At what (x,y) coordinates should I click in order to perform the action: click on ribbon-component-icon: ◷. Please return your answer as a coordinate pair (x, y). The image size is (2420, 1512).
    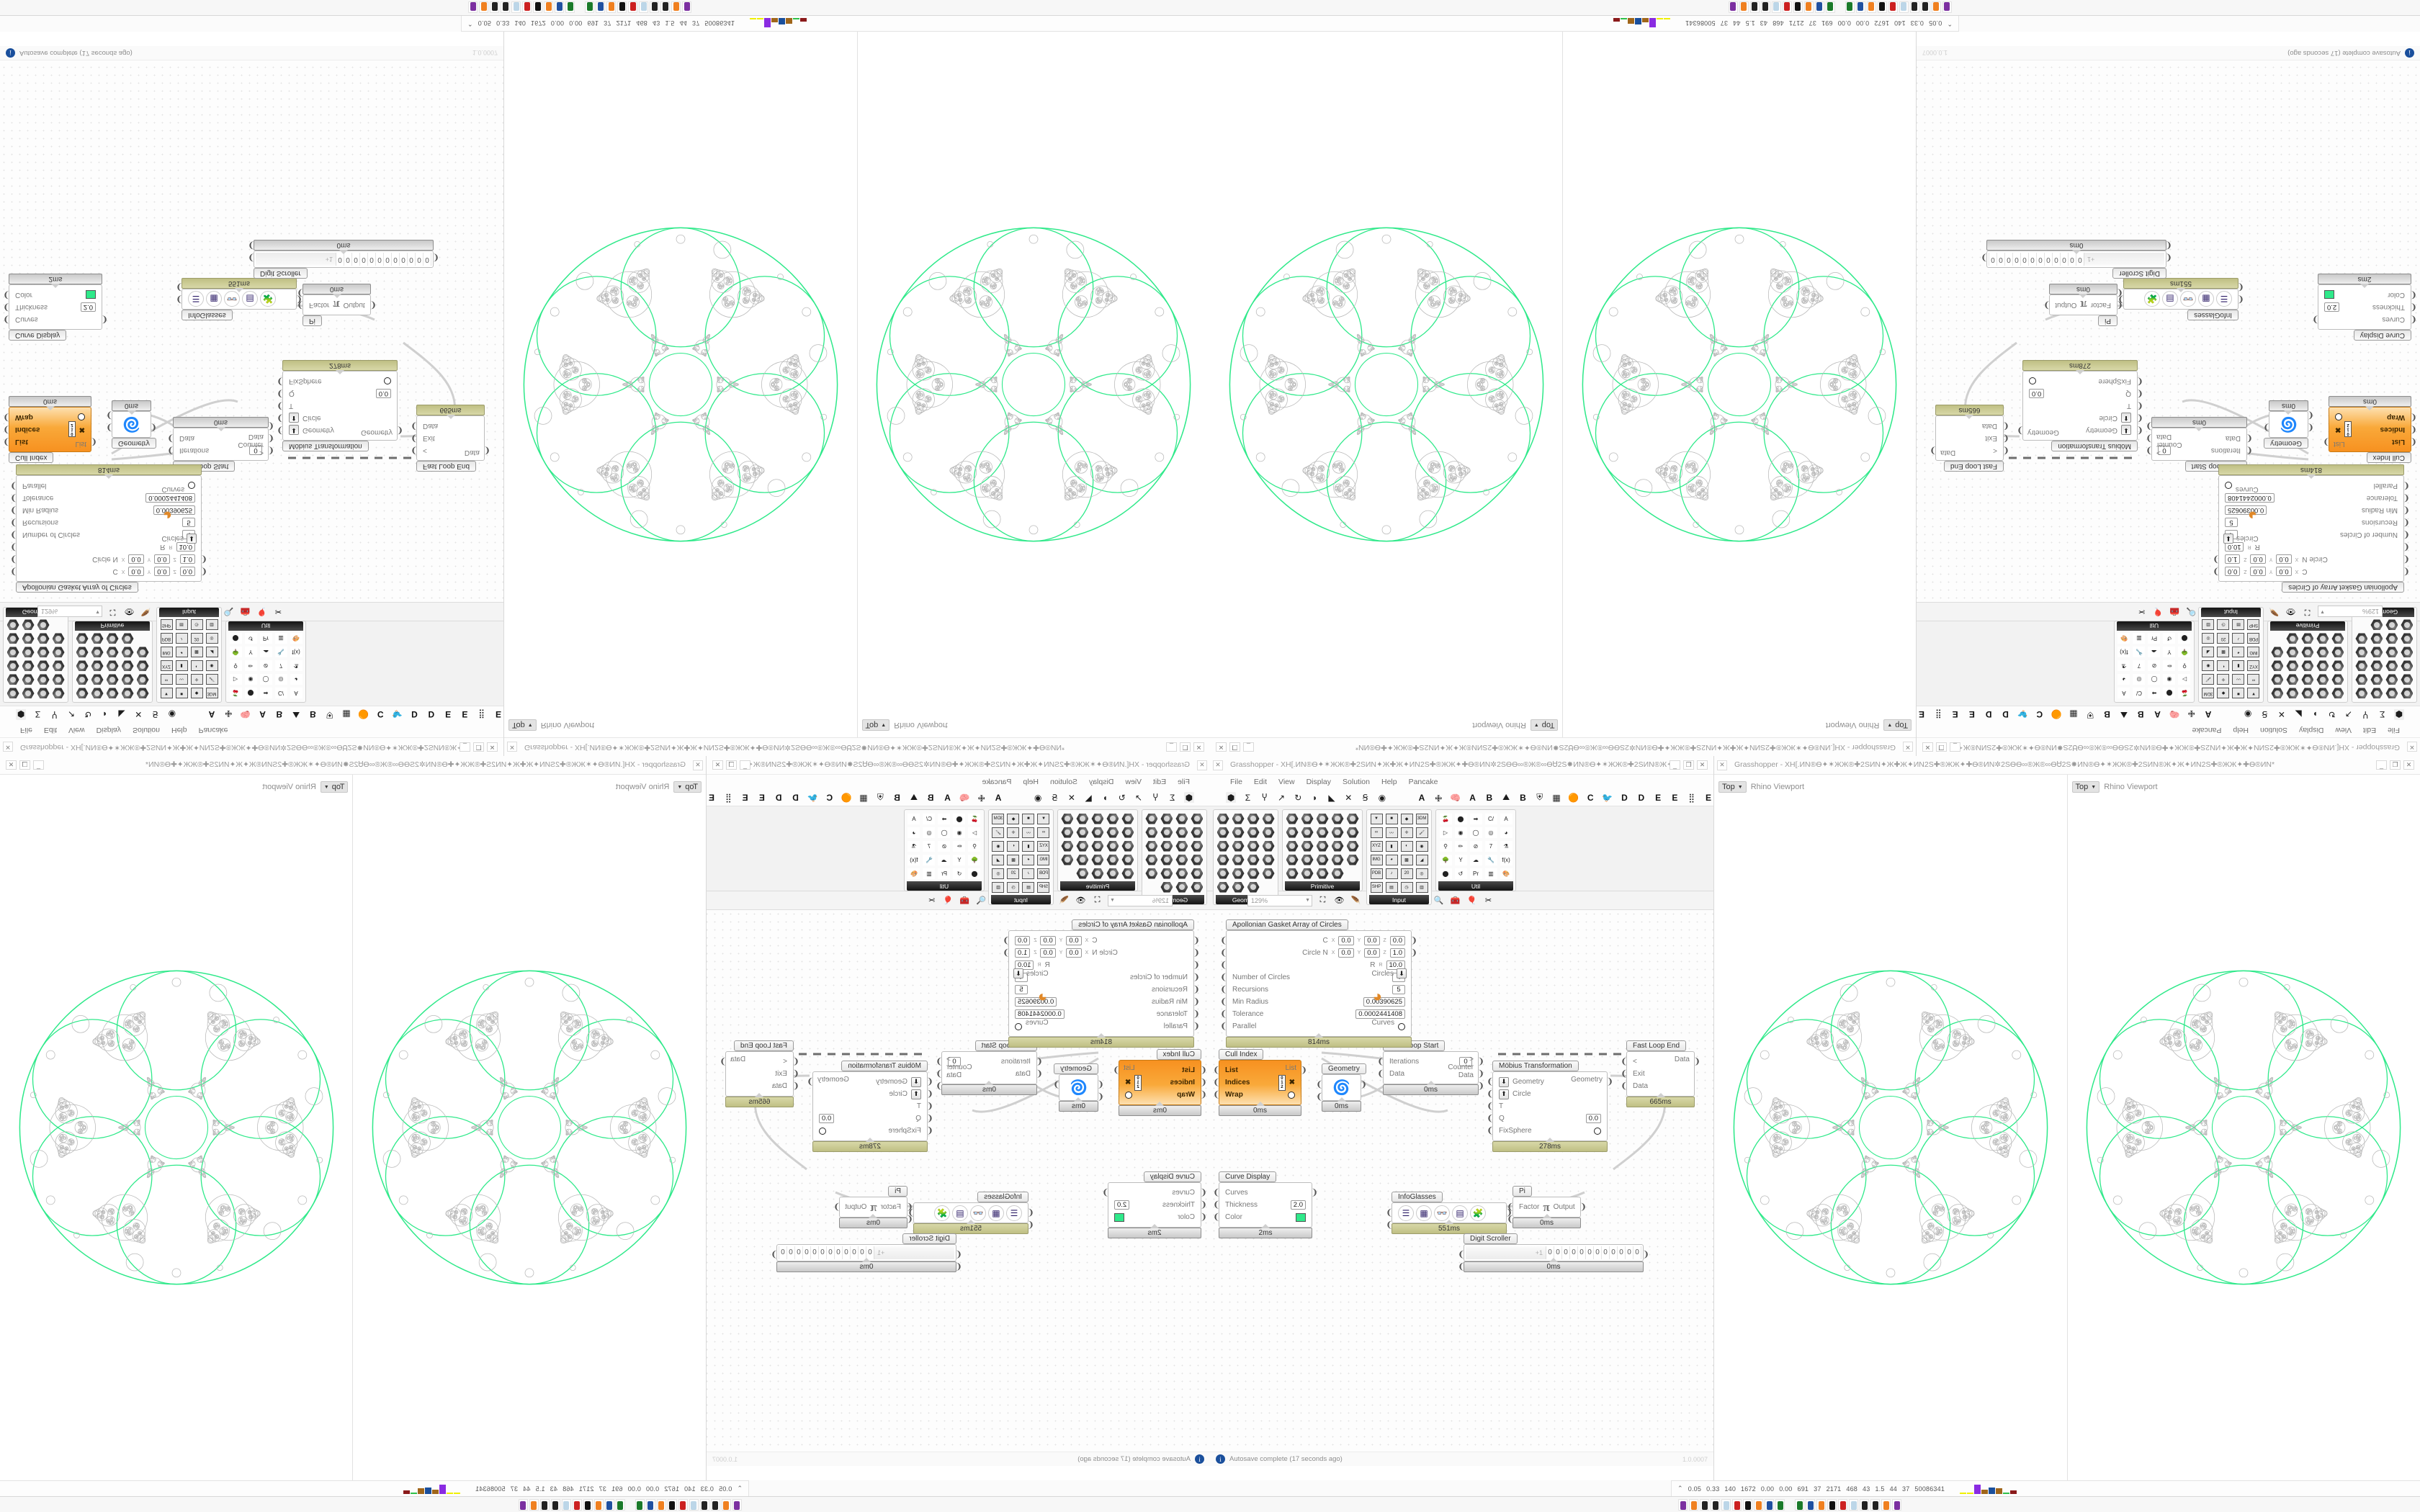
    Looking at the image, I should click on (196, 624).